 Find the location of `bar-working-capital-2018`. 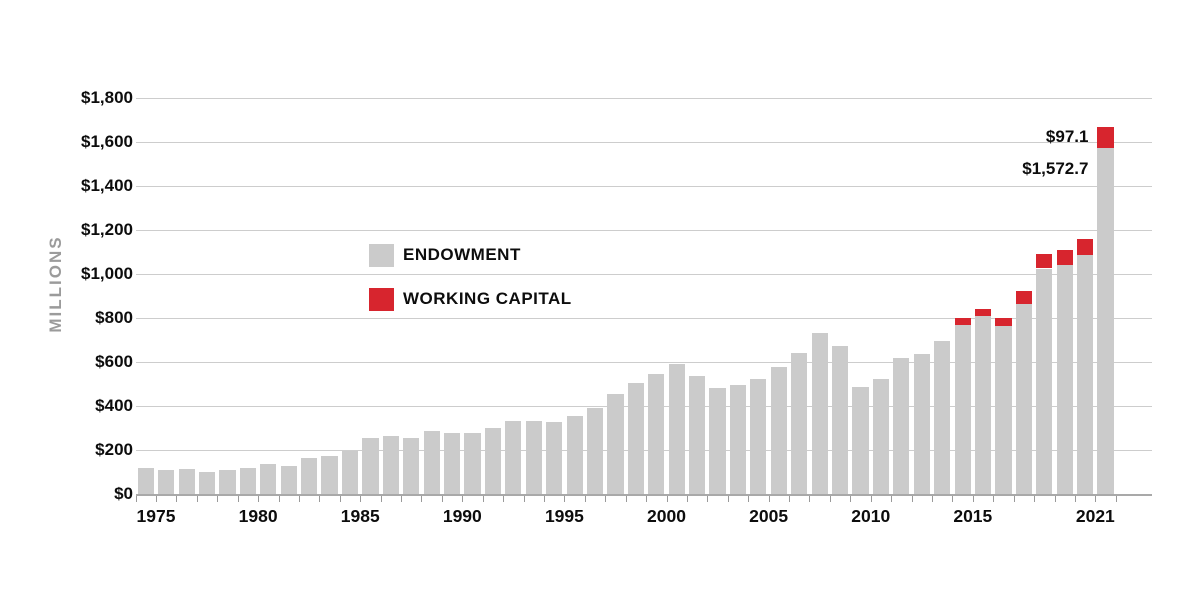

bar-working-capital-2018 is located at coordinates (1044, 261).